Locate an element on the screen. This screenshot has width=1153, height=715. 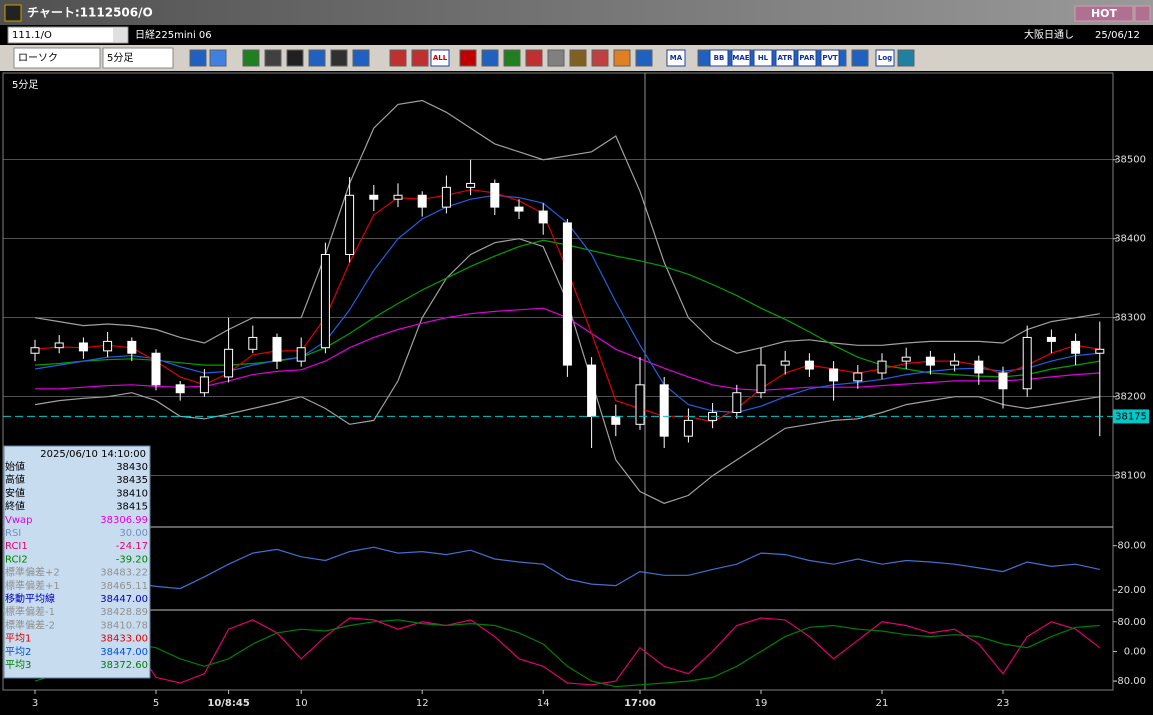
symbol: 111.1/O is located at coordinates (32, 35).